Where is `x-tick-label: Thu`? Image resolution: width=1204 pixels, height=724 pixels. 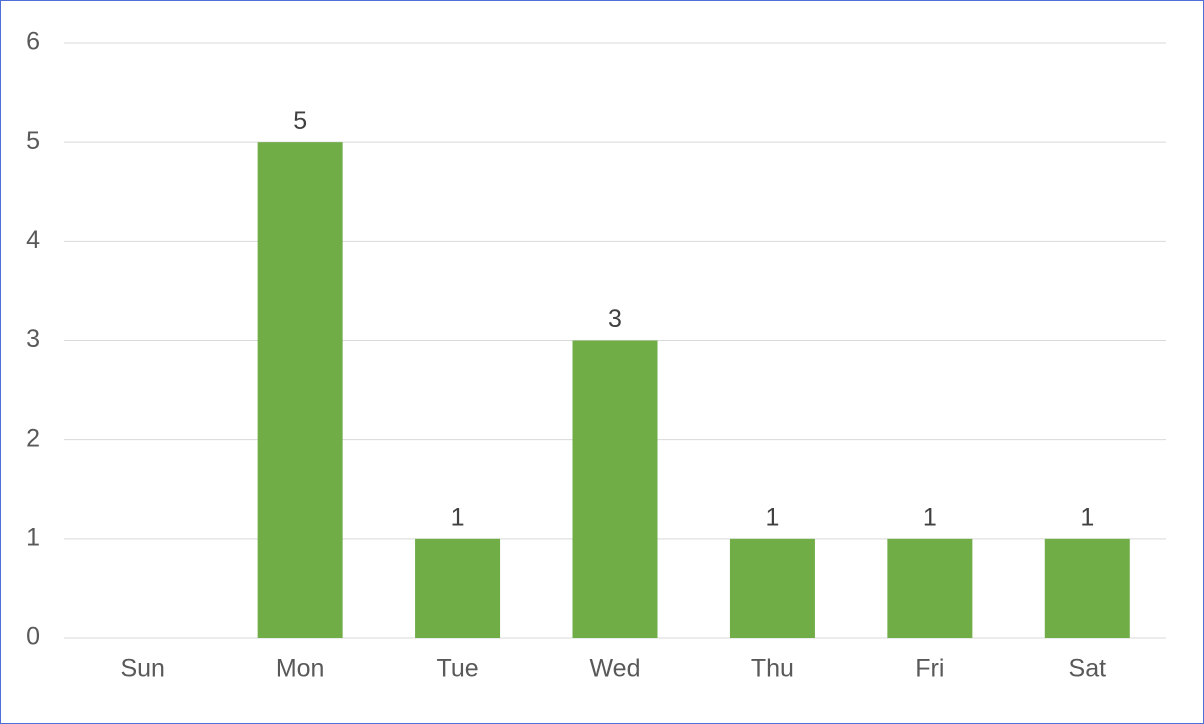 x-tick-label: Thu is located at coordinates (772, 669).